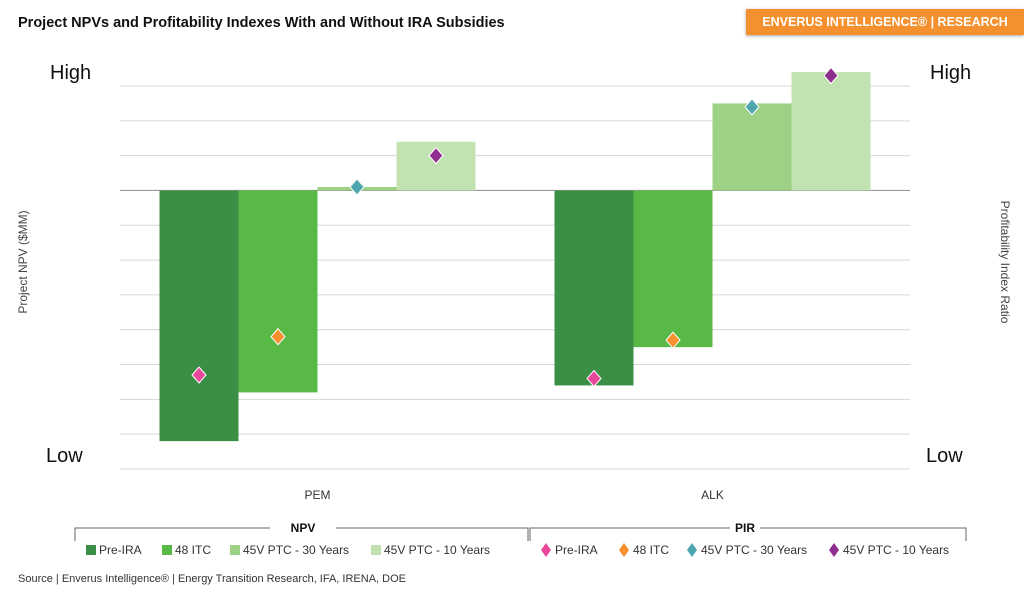  I want to click on x-tick-label: PEM, so click(317, 495).